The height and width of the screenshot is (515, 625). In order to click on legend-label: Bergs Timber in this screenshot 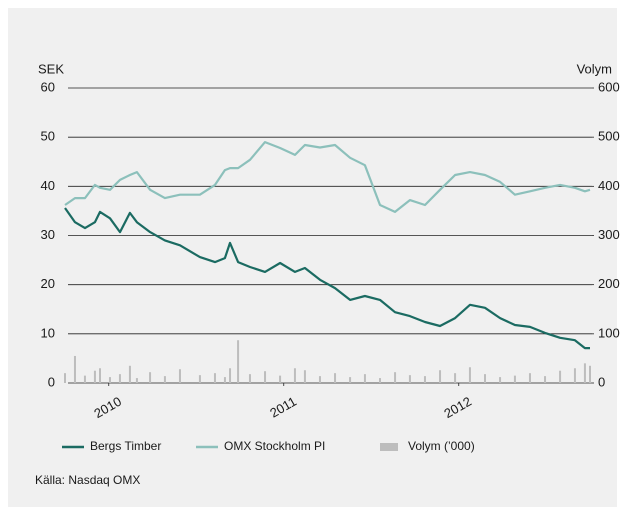, I will do `click(125, 446)`.